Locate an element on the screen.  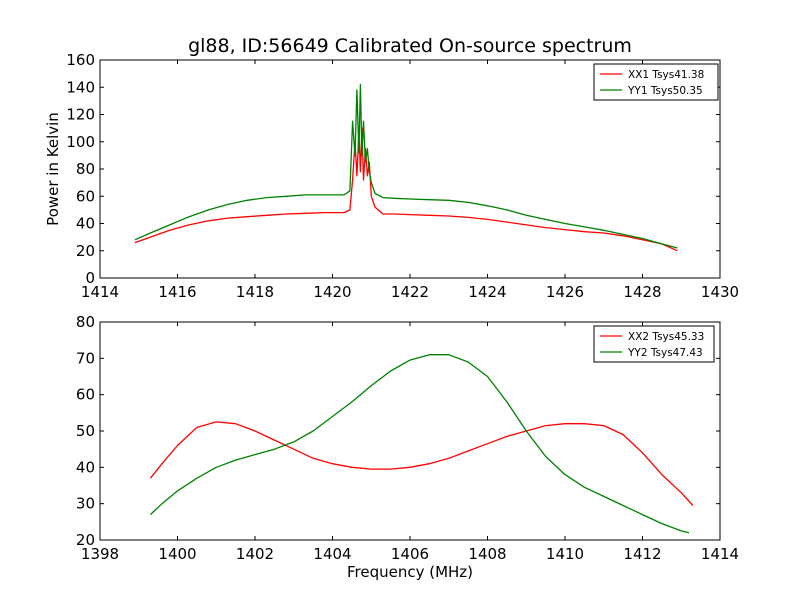
legend: XX1 Tsys41.38 YY1 Tsys50.35 is located at coordinates (656, 82).